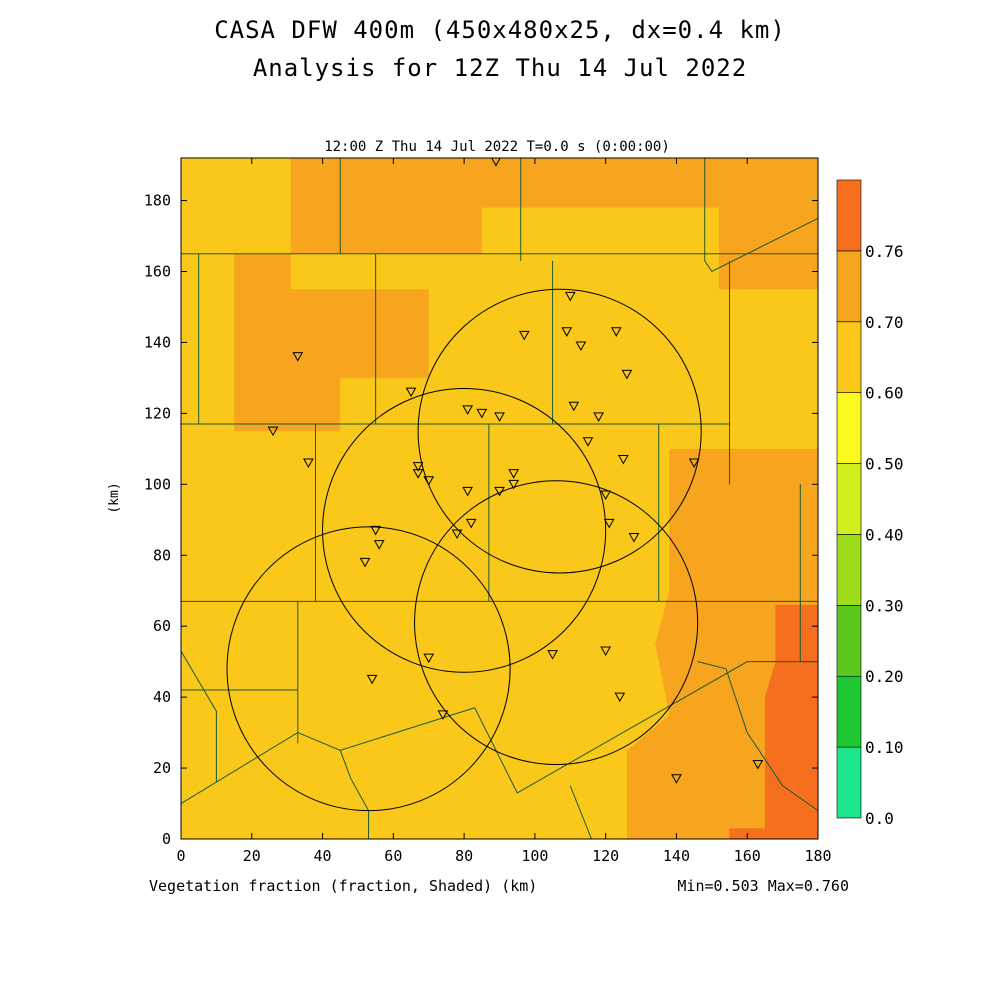  Describe the element at coordinates (747, 856) in the screenshot. I see `x-tick-label: 160` at that location.